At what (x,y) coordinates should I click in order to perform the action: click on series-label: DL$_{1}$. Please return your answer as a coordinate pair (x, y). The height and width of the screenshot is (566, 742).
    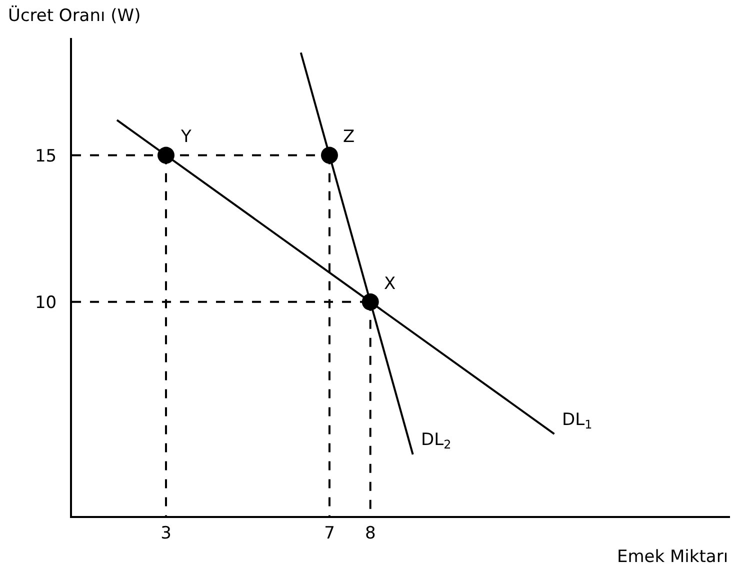
    Looking at the image, I should click on (577, 421).